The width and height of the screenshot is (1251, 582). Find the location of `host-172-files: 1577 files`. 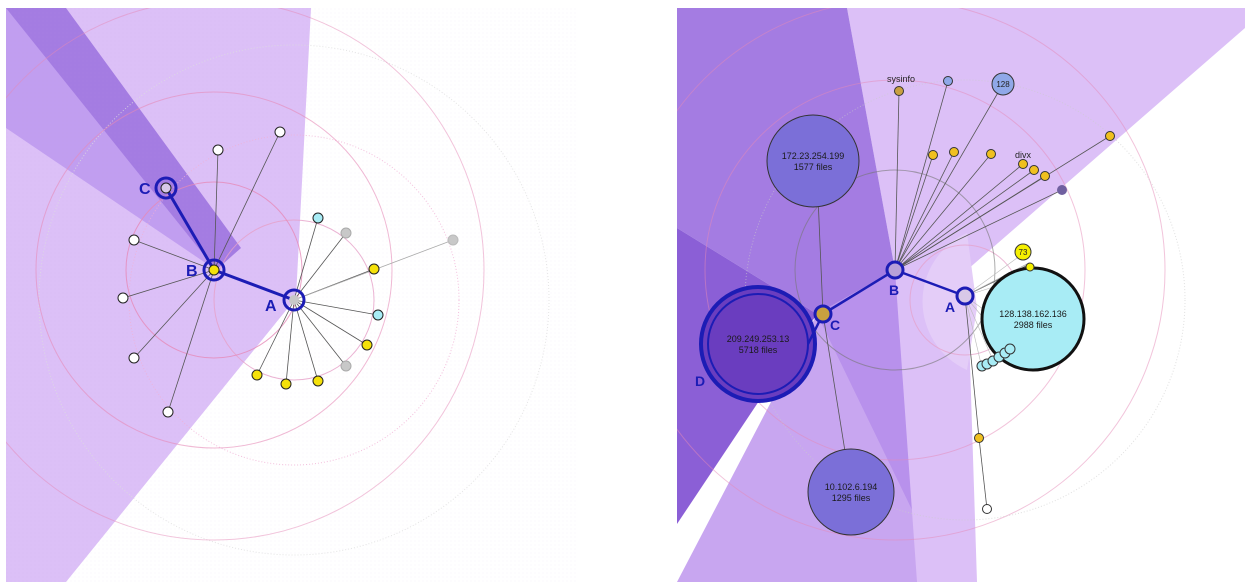

host-172-files: 1577 files is located at coordinates (813, 167).